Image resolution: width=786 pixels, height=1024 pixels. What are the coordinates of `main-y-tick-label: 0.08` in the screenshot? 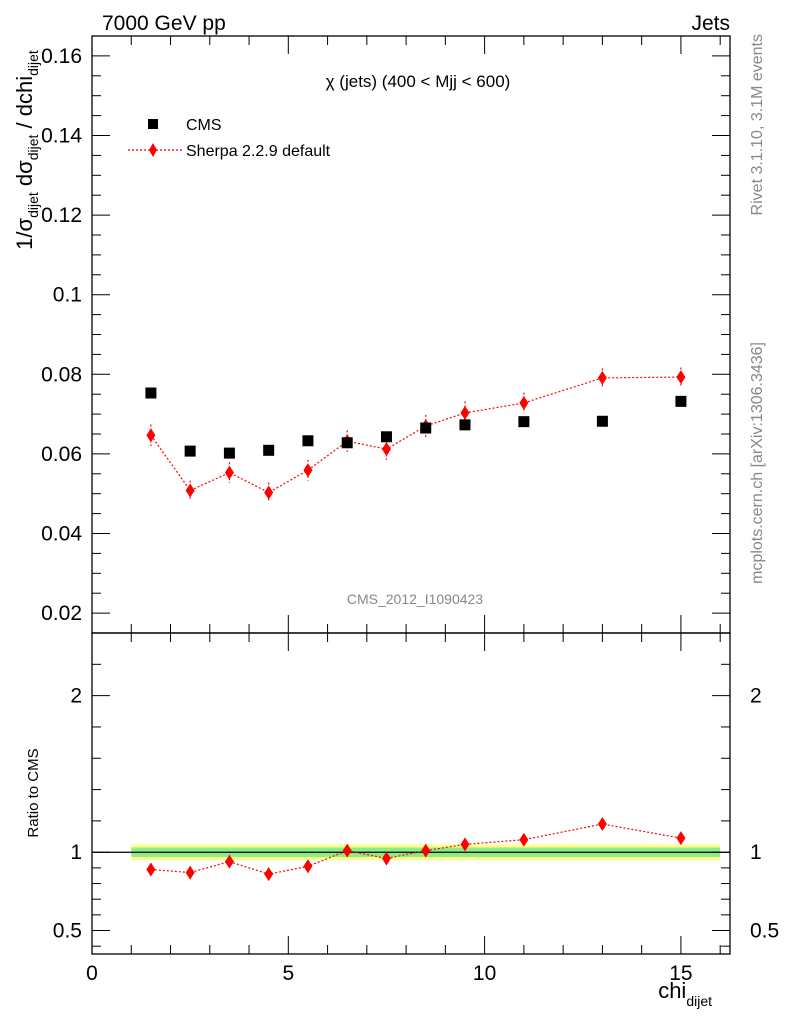 It's located at (61, 374).